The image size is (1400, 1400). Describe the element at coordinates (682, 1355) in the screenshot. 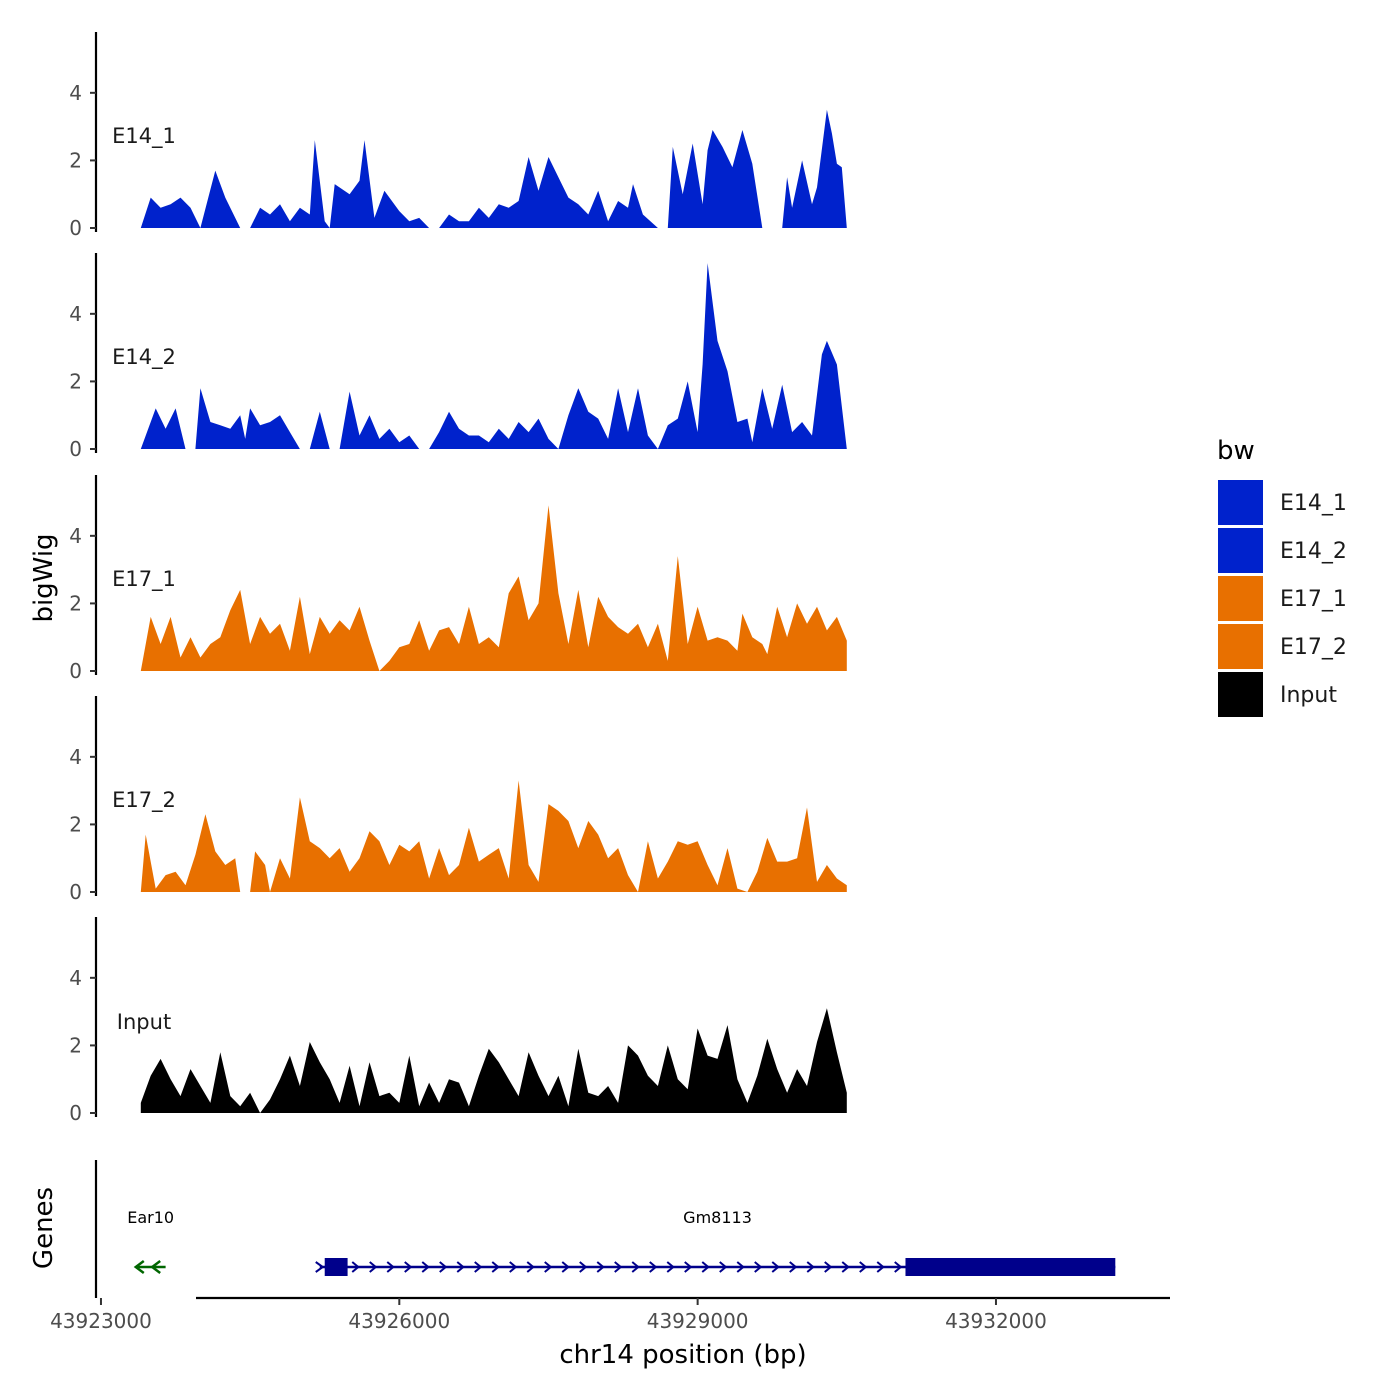

I see `x-axis-title: chr14 position (bp)` at that location.